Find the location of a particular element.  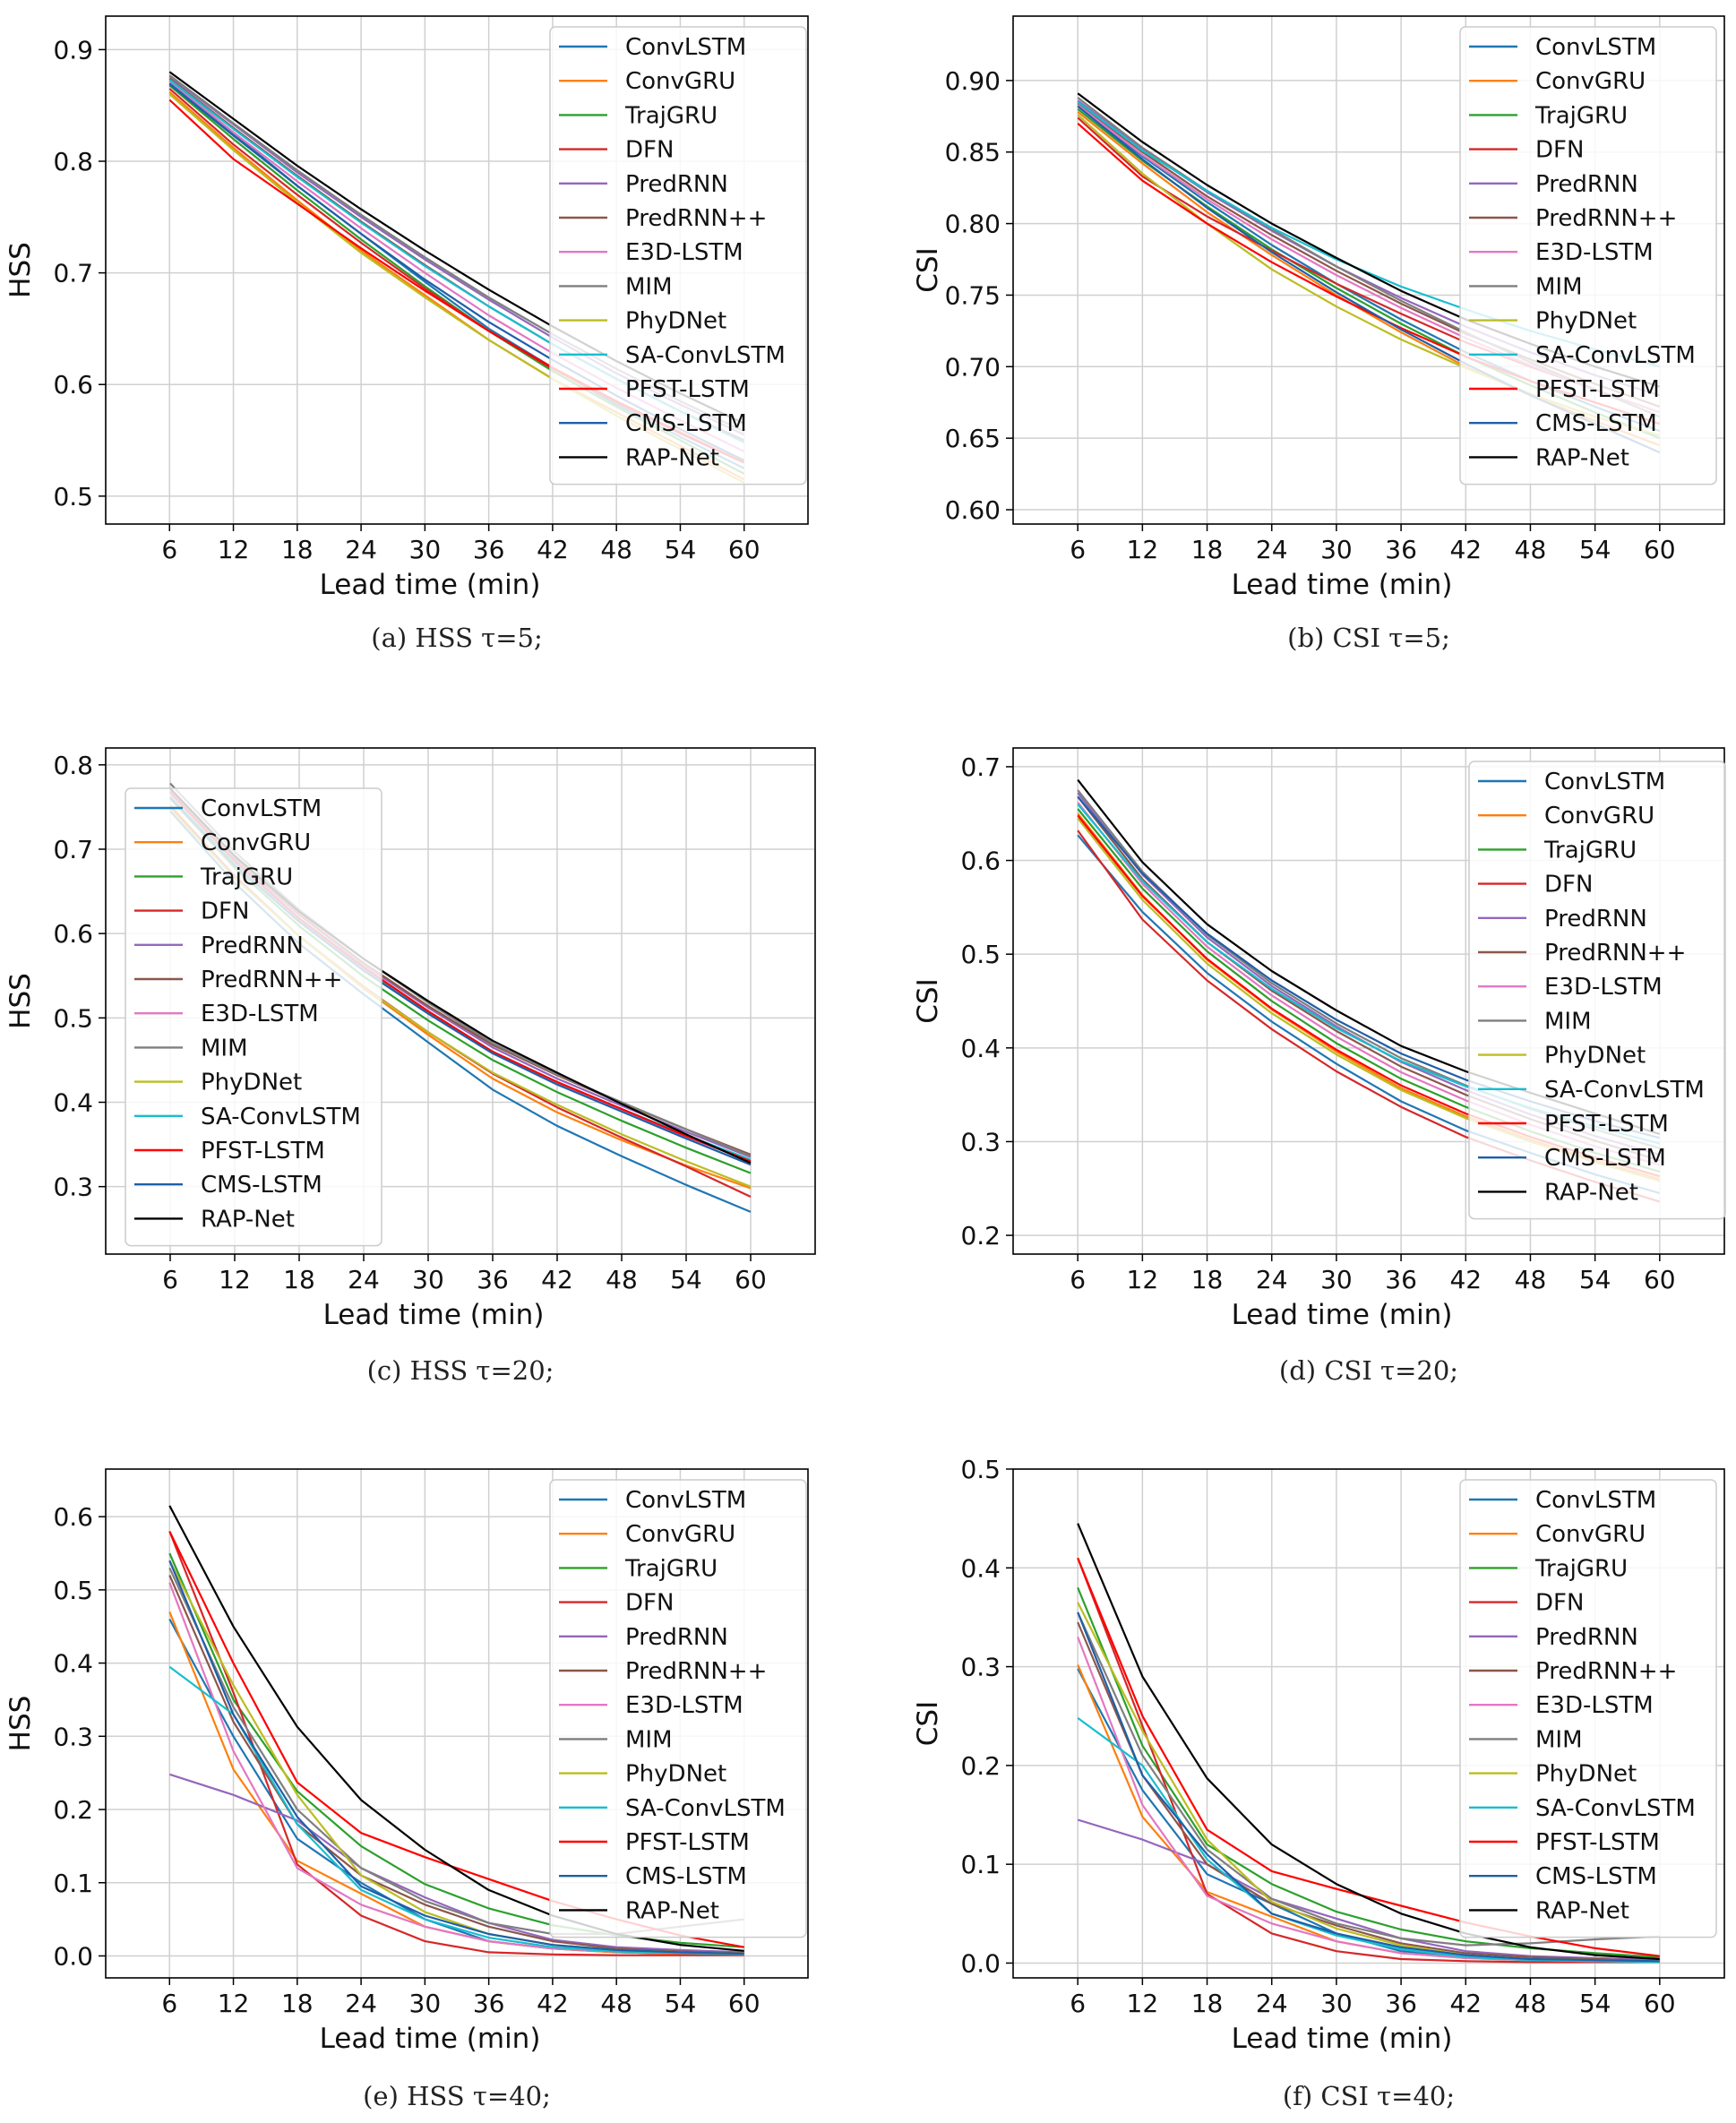

y-tick-label: 0.85 is located at coordinates (973, 153).